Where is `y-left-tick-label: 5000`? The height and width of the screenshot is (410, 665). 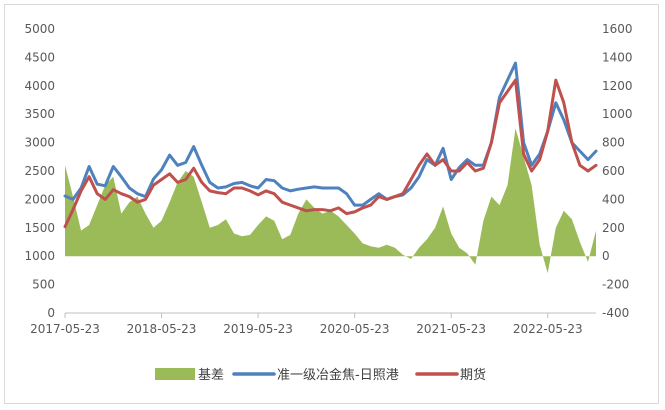
y-left-tick-label: 5000 is located at coordinates (39, 29).